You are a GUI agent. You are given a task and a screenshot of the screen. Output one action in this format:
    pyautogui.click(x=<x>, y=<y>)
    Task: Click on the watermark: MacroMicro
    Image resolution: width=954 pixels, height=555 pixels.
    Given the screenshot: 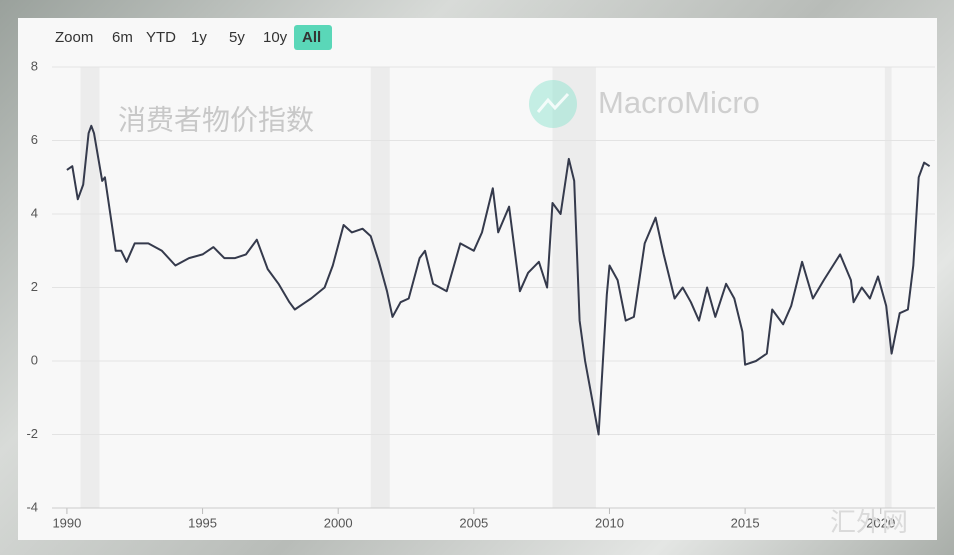 What is the action you would take?
    pyautogui.click(x=679, y=102)
    